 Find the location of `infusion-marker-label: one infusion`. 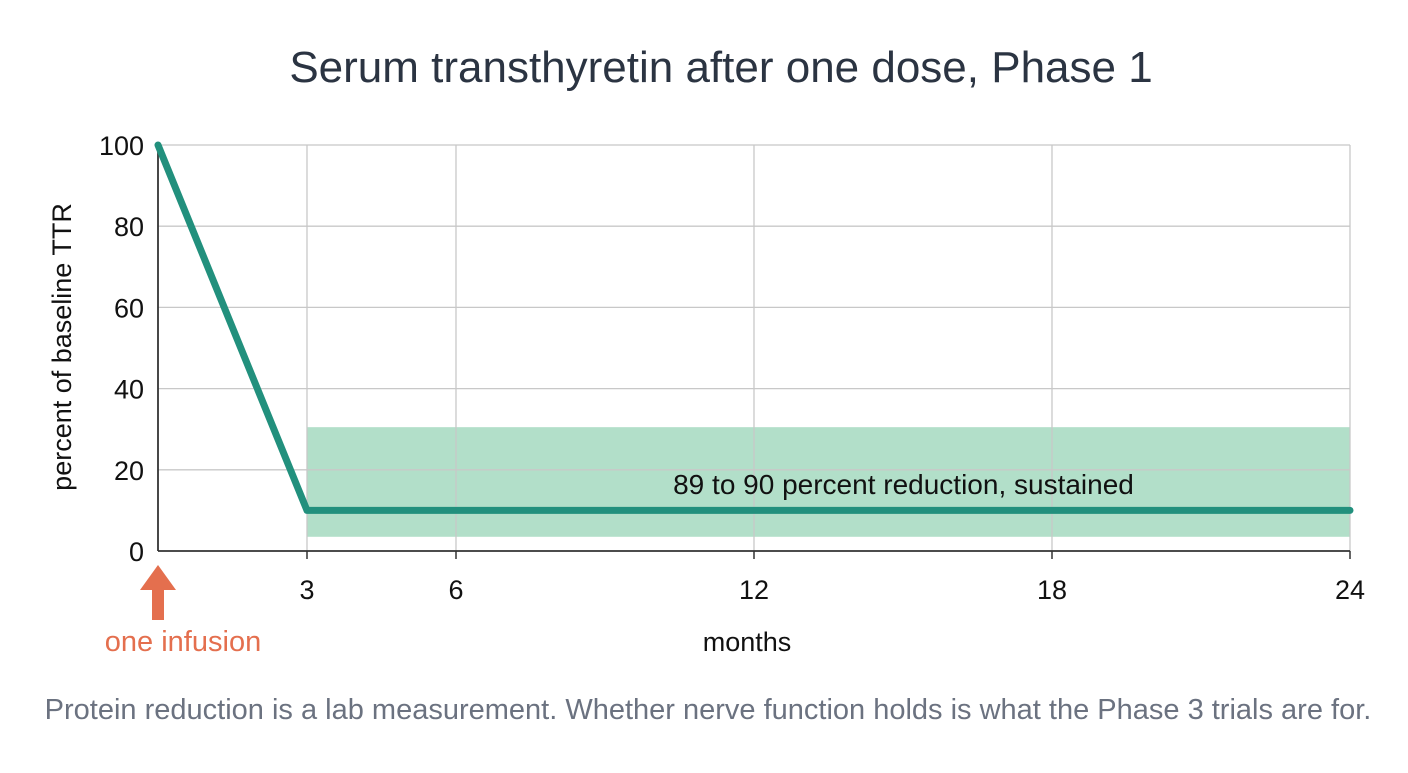

infusion-marker-label: one infusion is located at coordinates (183, 642).